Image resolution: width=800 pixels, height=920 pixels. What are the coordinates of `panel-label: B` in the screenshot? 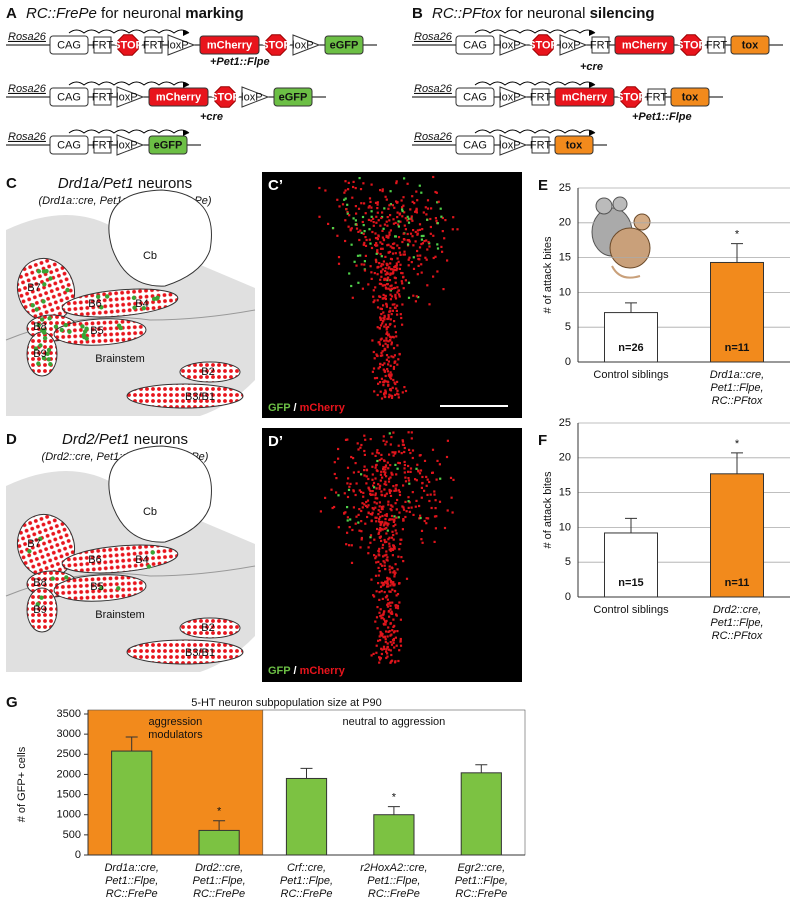 It's located at (417, 13).